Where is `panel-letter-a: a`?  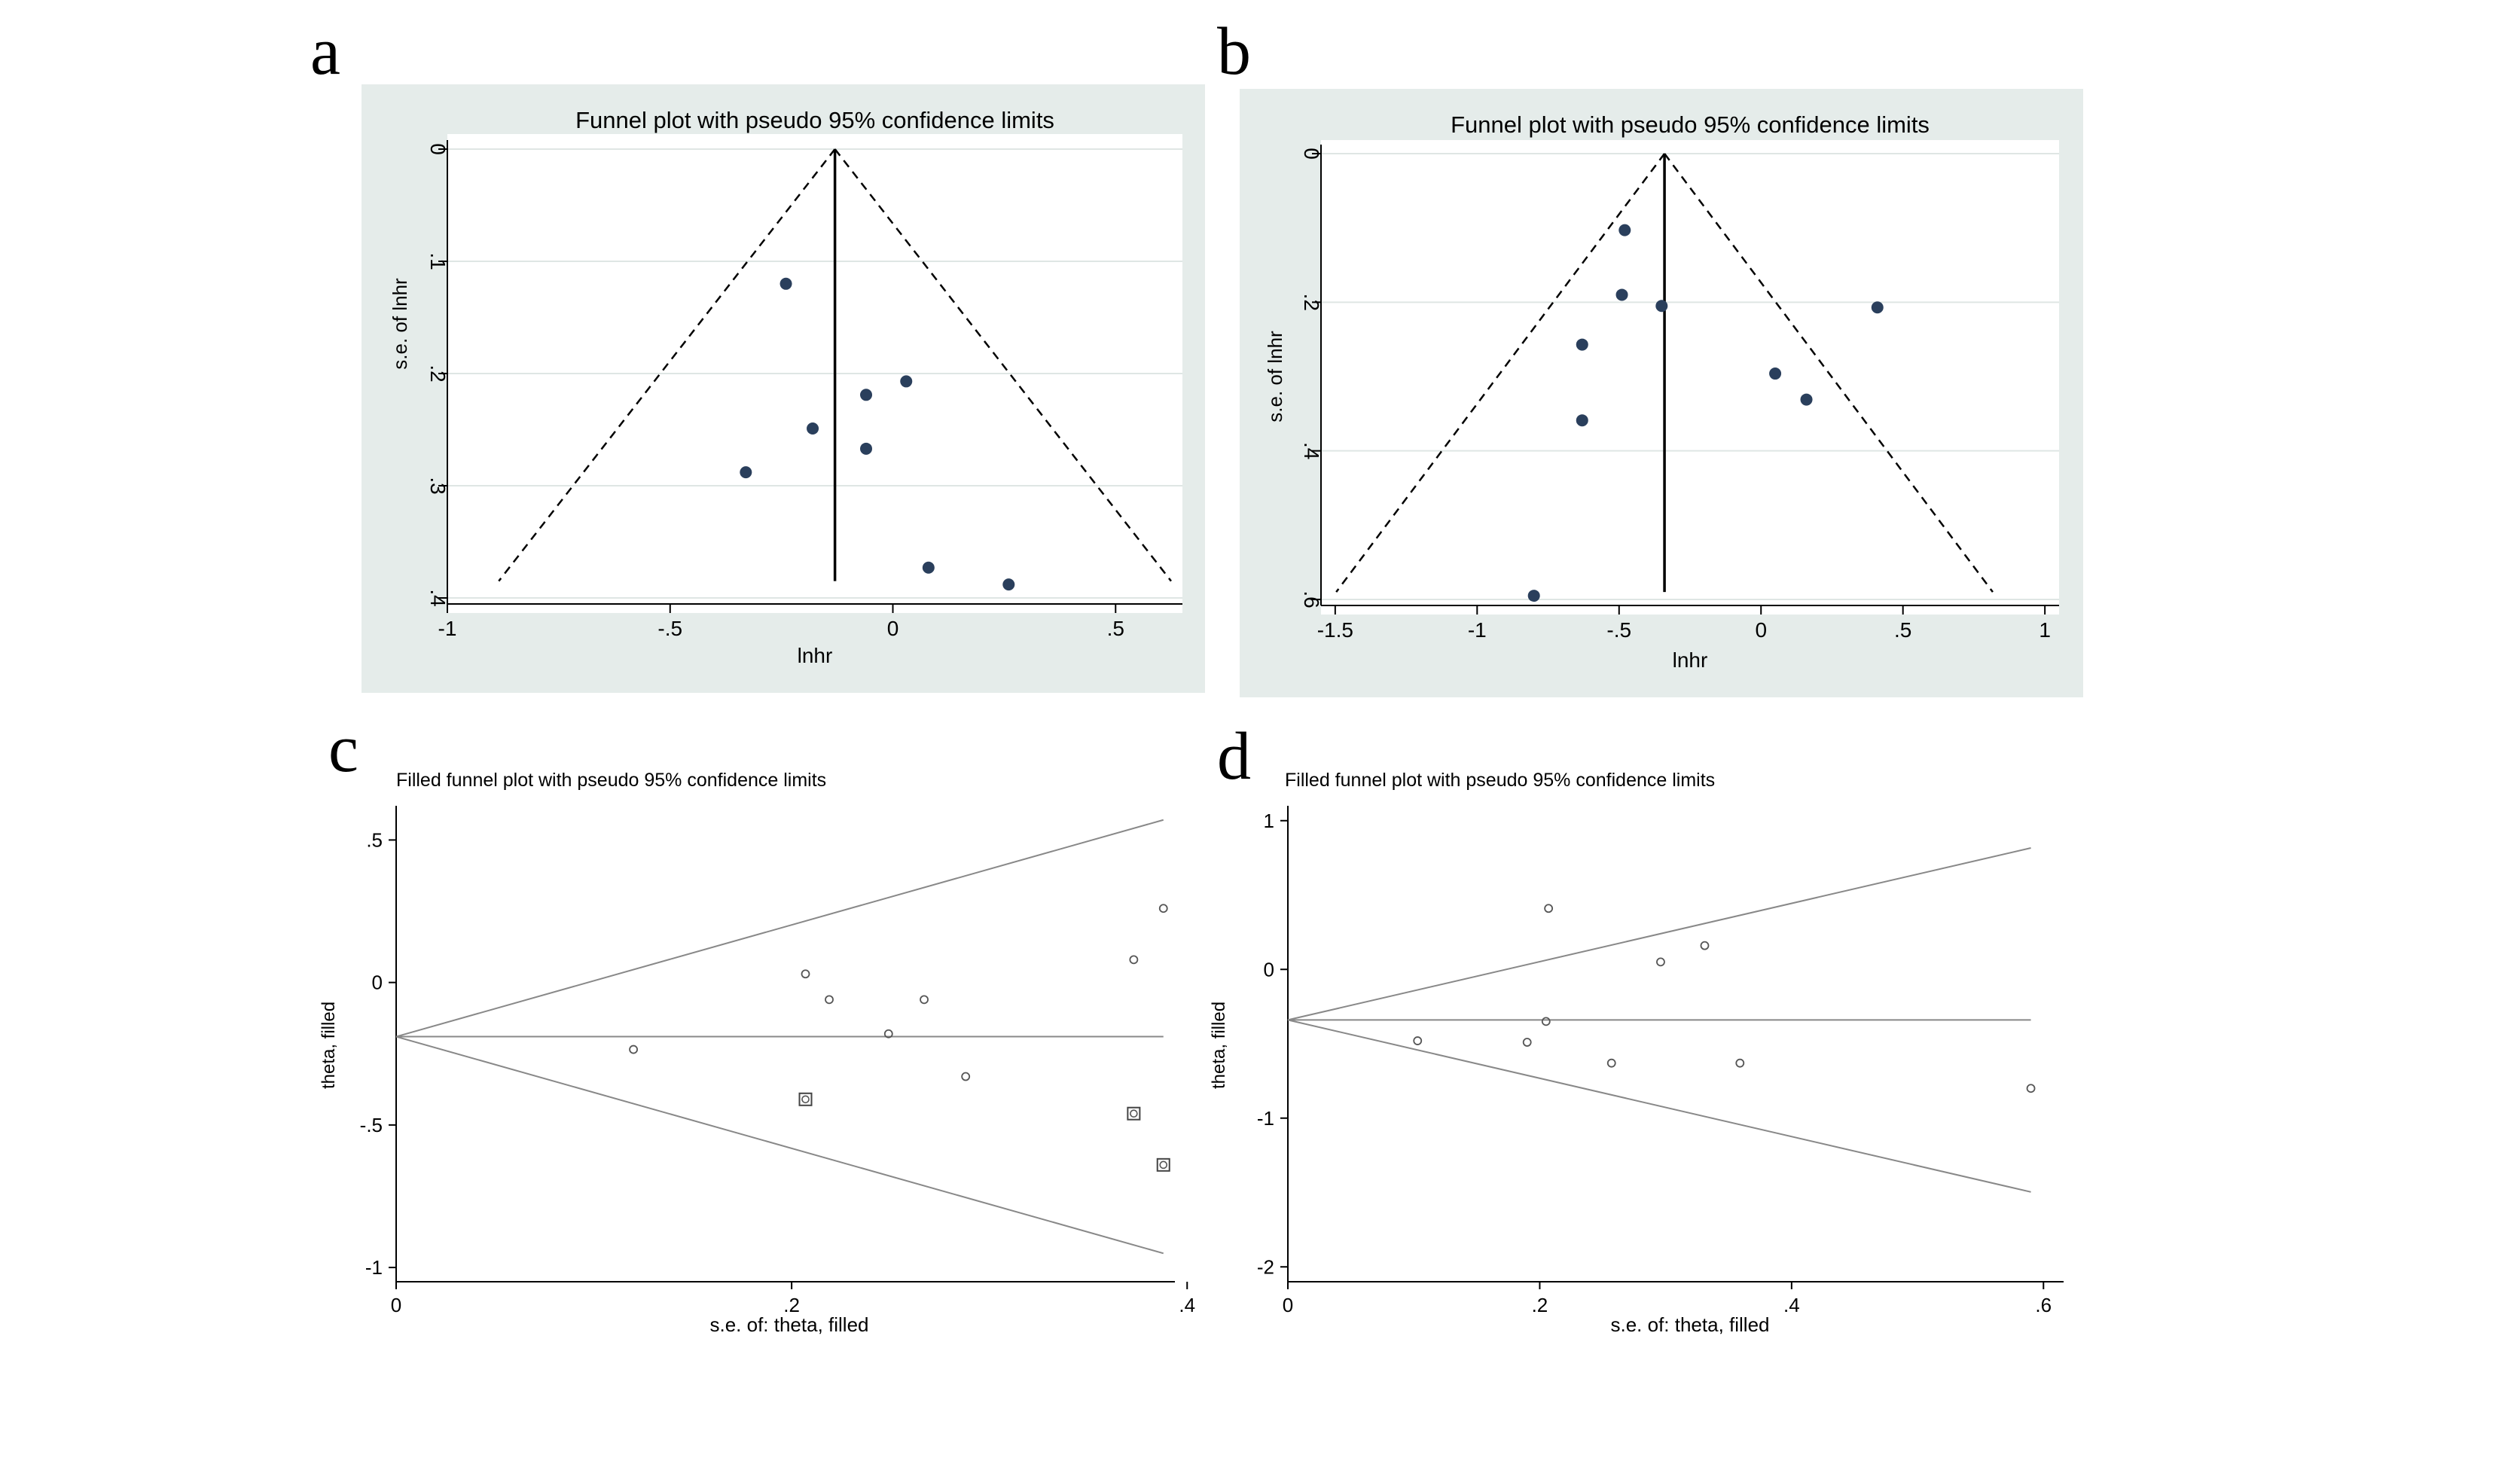
panel-letter-a: a is located at coordinates (325, 51).